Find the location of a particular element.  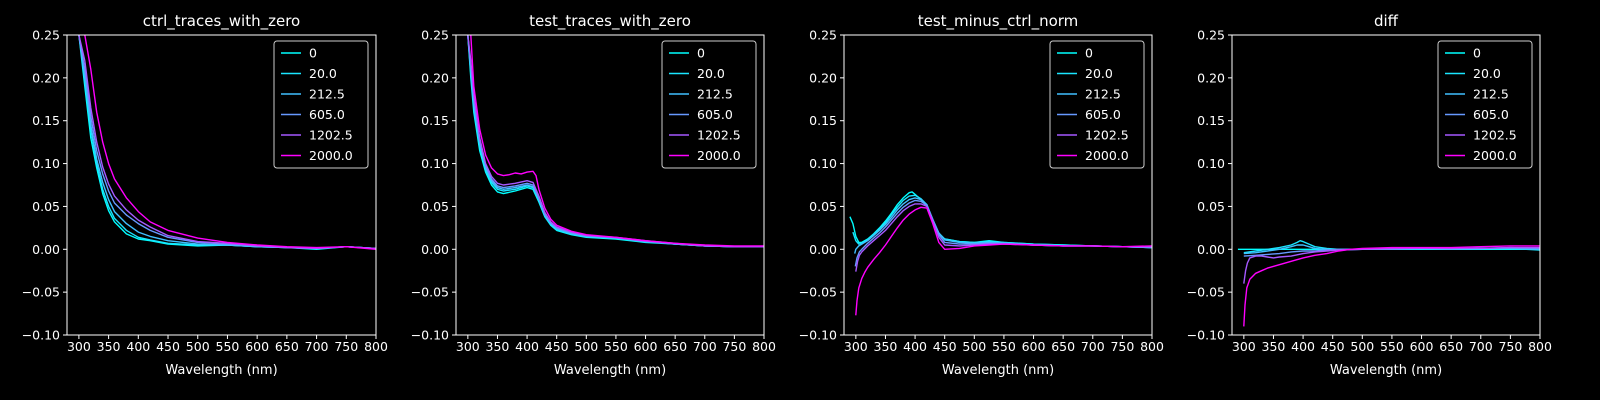

chart-title: ctrl_traces_with_zero is located at coordinates (221, 21).